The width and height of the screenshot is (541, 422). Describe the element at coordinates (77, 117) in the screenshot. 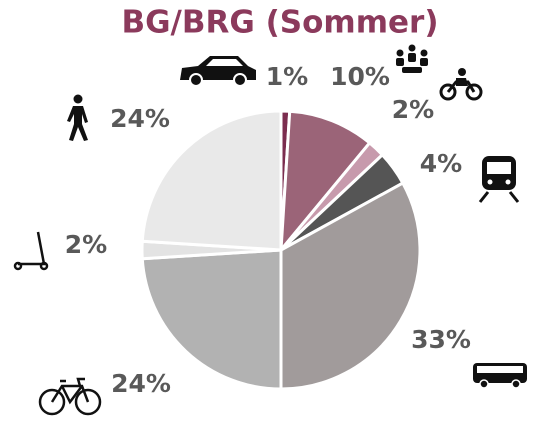

I see `pedestrian-icon` at that location.